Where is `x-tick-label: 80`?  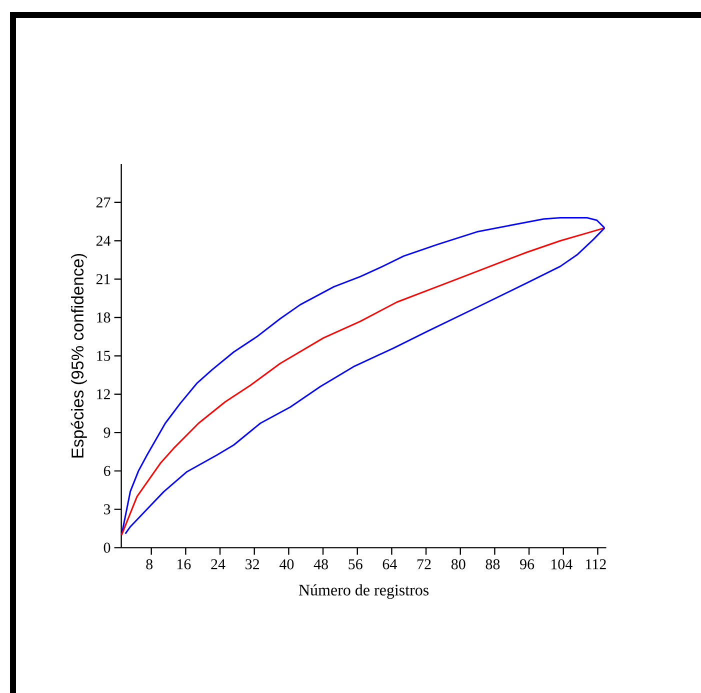
x-tick-label: 80 is located at coordinates (458, 564).